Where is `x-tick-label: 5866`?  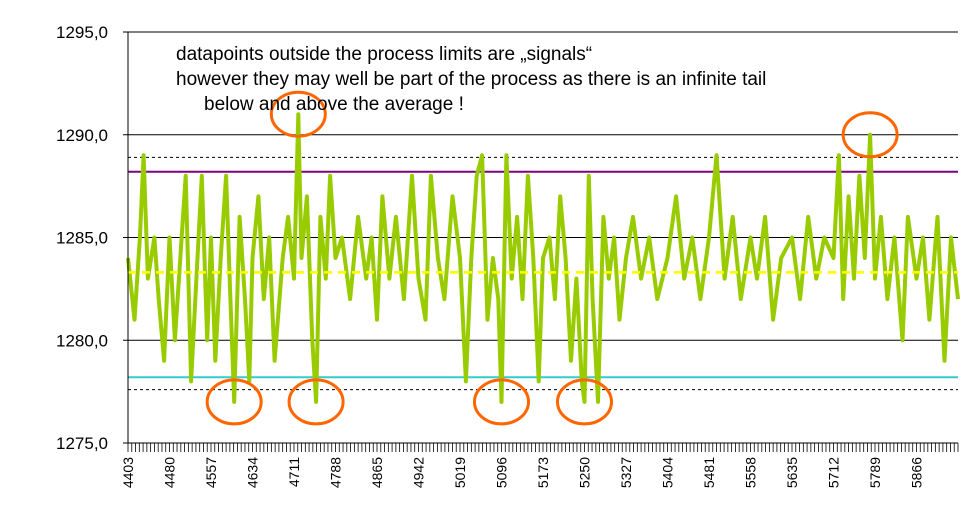 x-tick-label: 5866 is located at coordinates (917, 472).